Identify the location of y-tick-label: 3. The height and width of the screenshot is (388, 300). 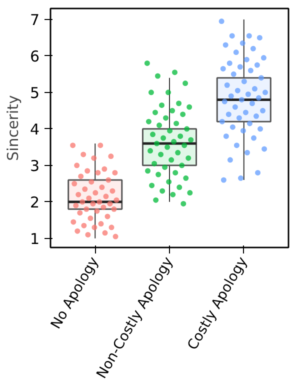
(35, 165).